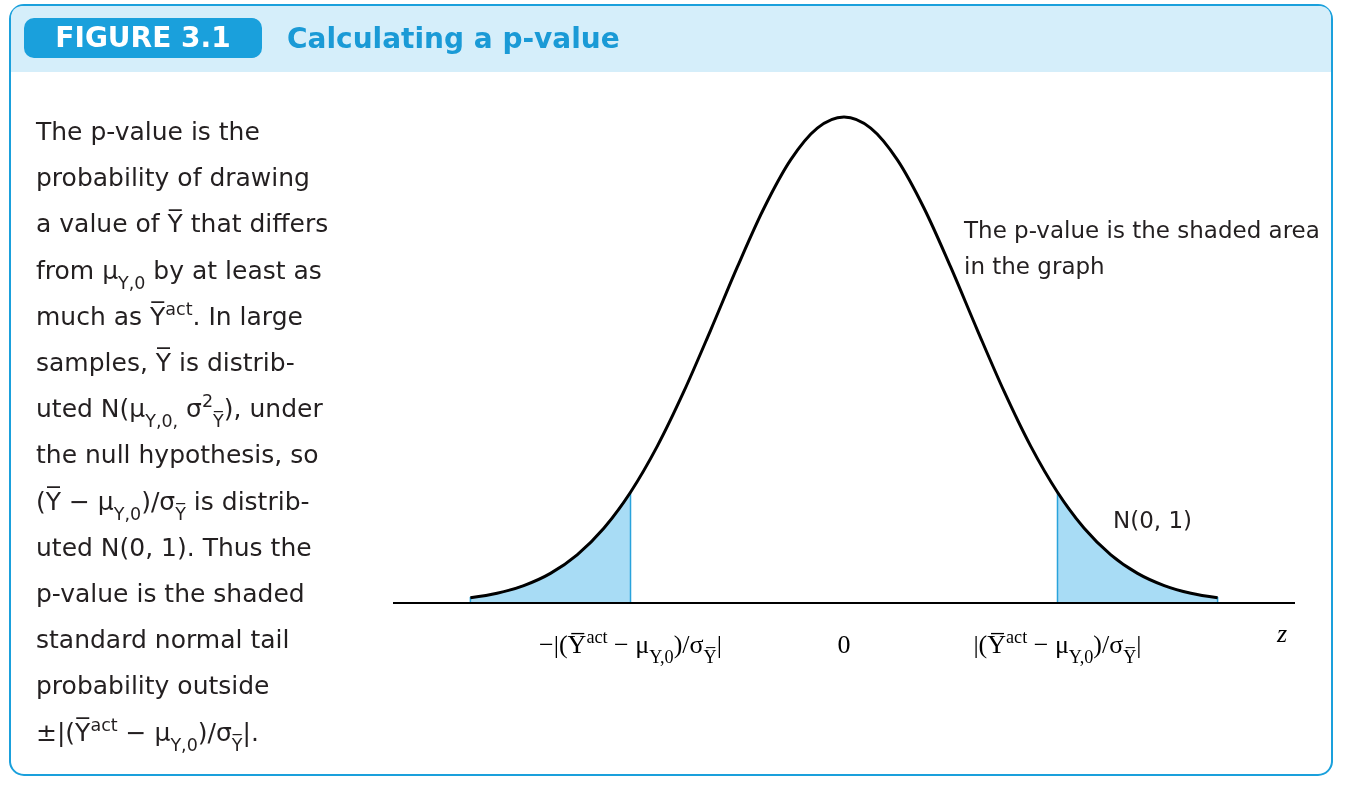 This screenshot has width=1350, height=788. What do you see at coordinates (630, 647) in the screenshot?
I see `x-tick-label: −|(Y̅$^{act}$ − μ$_{Y,0}$)/σ$_{Y̅}$|` at bounding box center [630, 647].